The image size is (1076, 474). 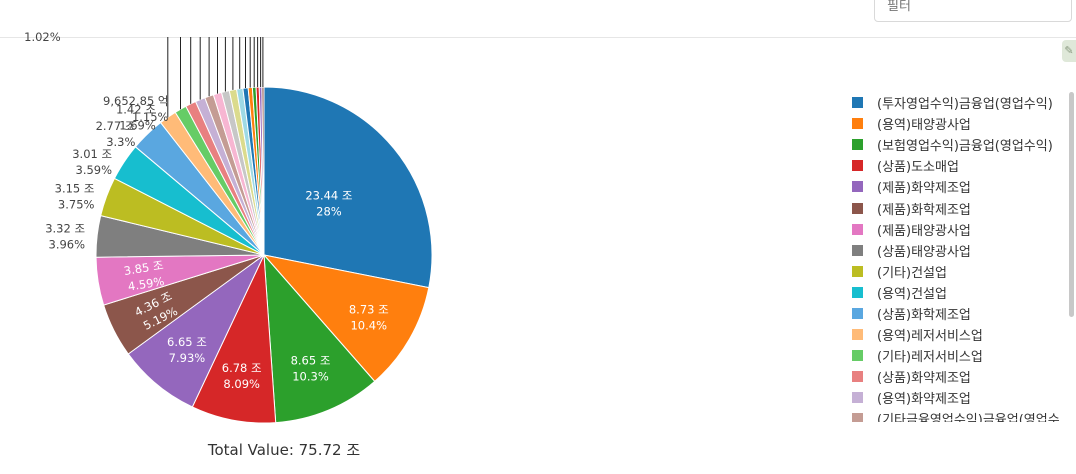 I want to click on slice-percent-label: 3.96%, so click(x=67, y=244).